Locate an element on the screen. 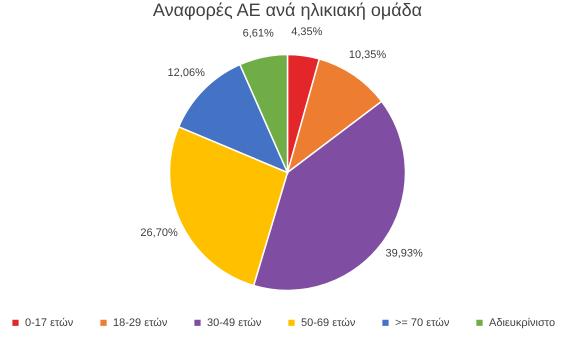 Image resolution: width=575 pixels, height=342 pixels. legend-label: 30-49 ετών is located at coordinates (234, 322).